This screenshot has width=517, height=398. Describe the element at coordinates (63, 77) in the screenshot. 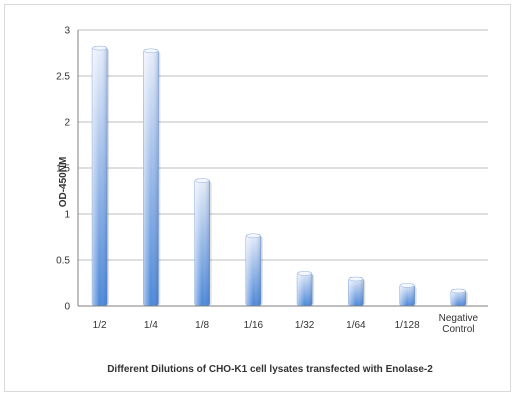

I see `y-tick-label: 2.5` at that location.